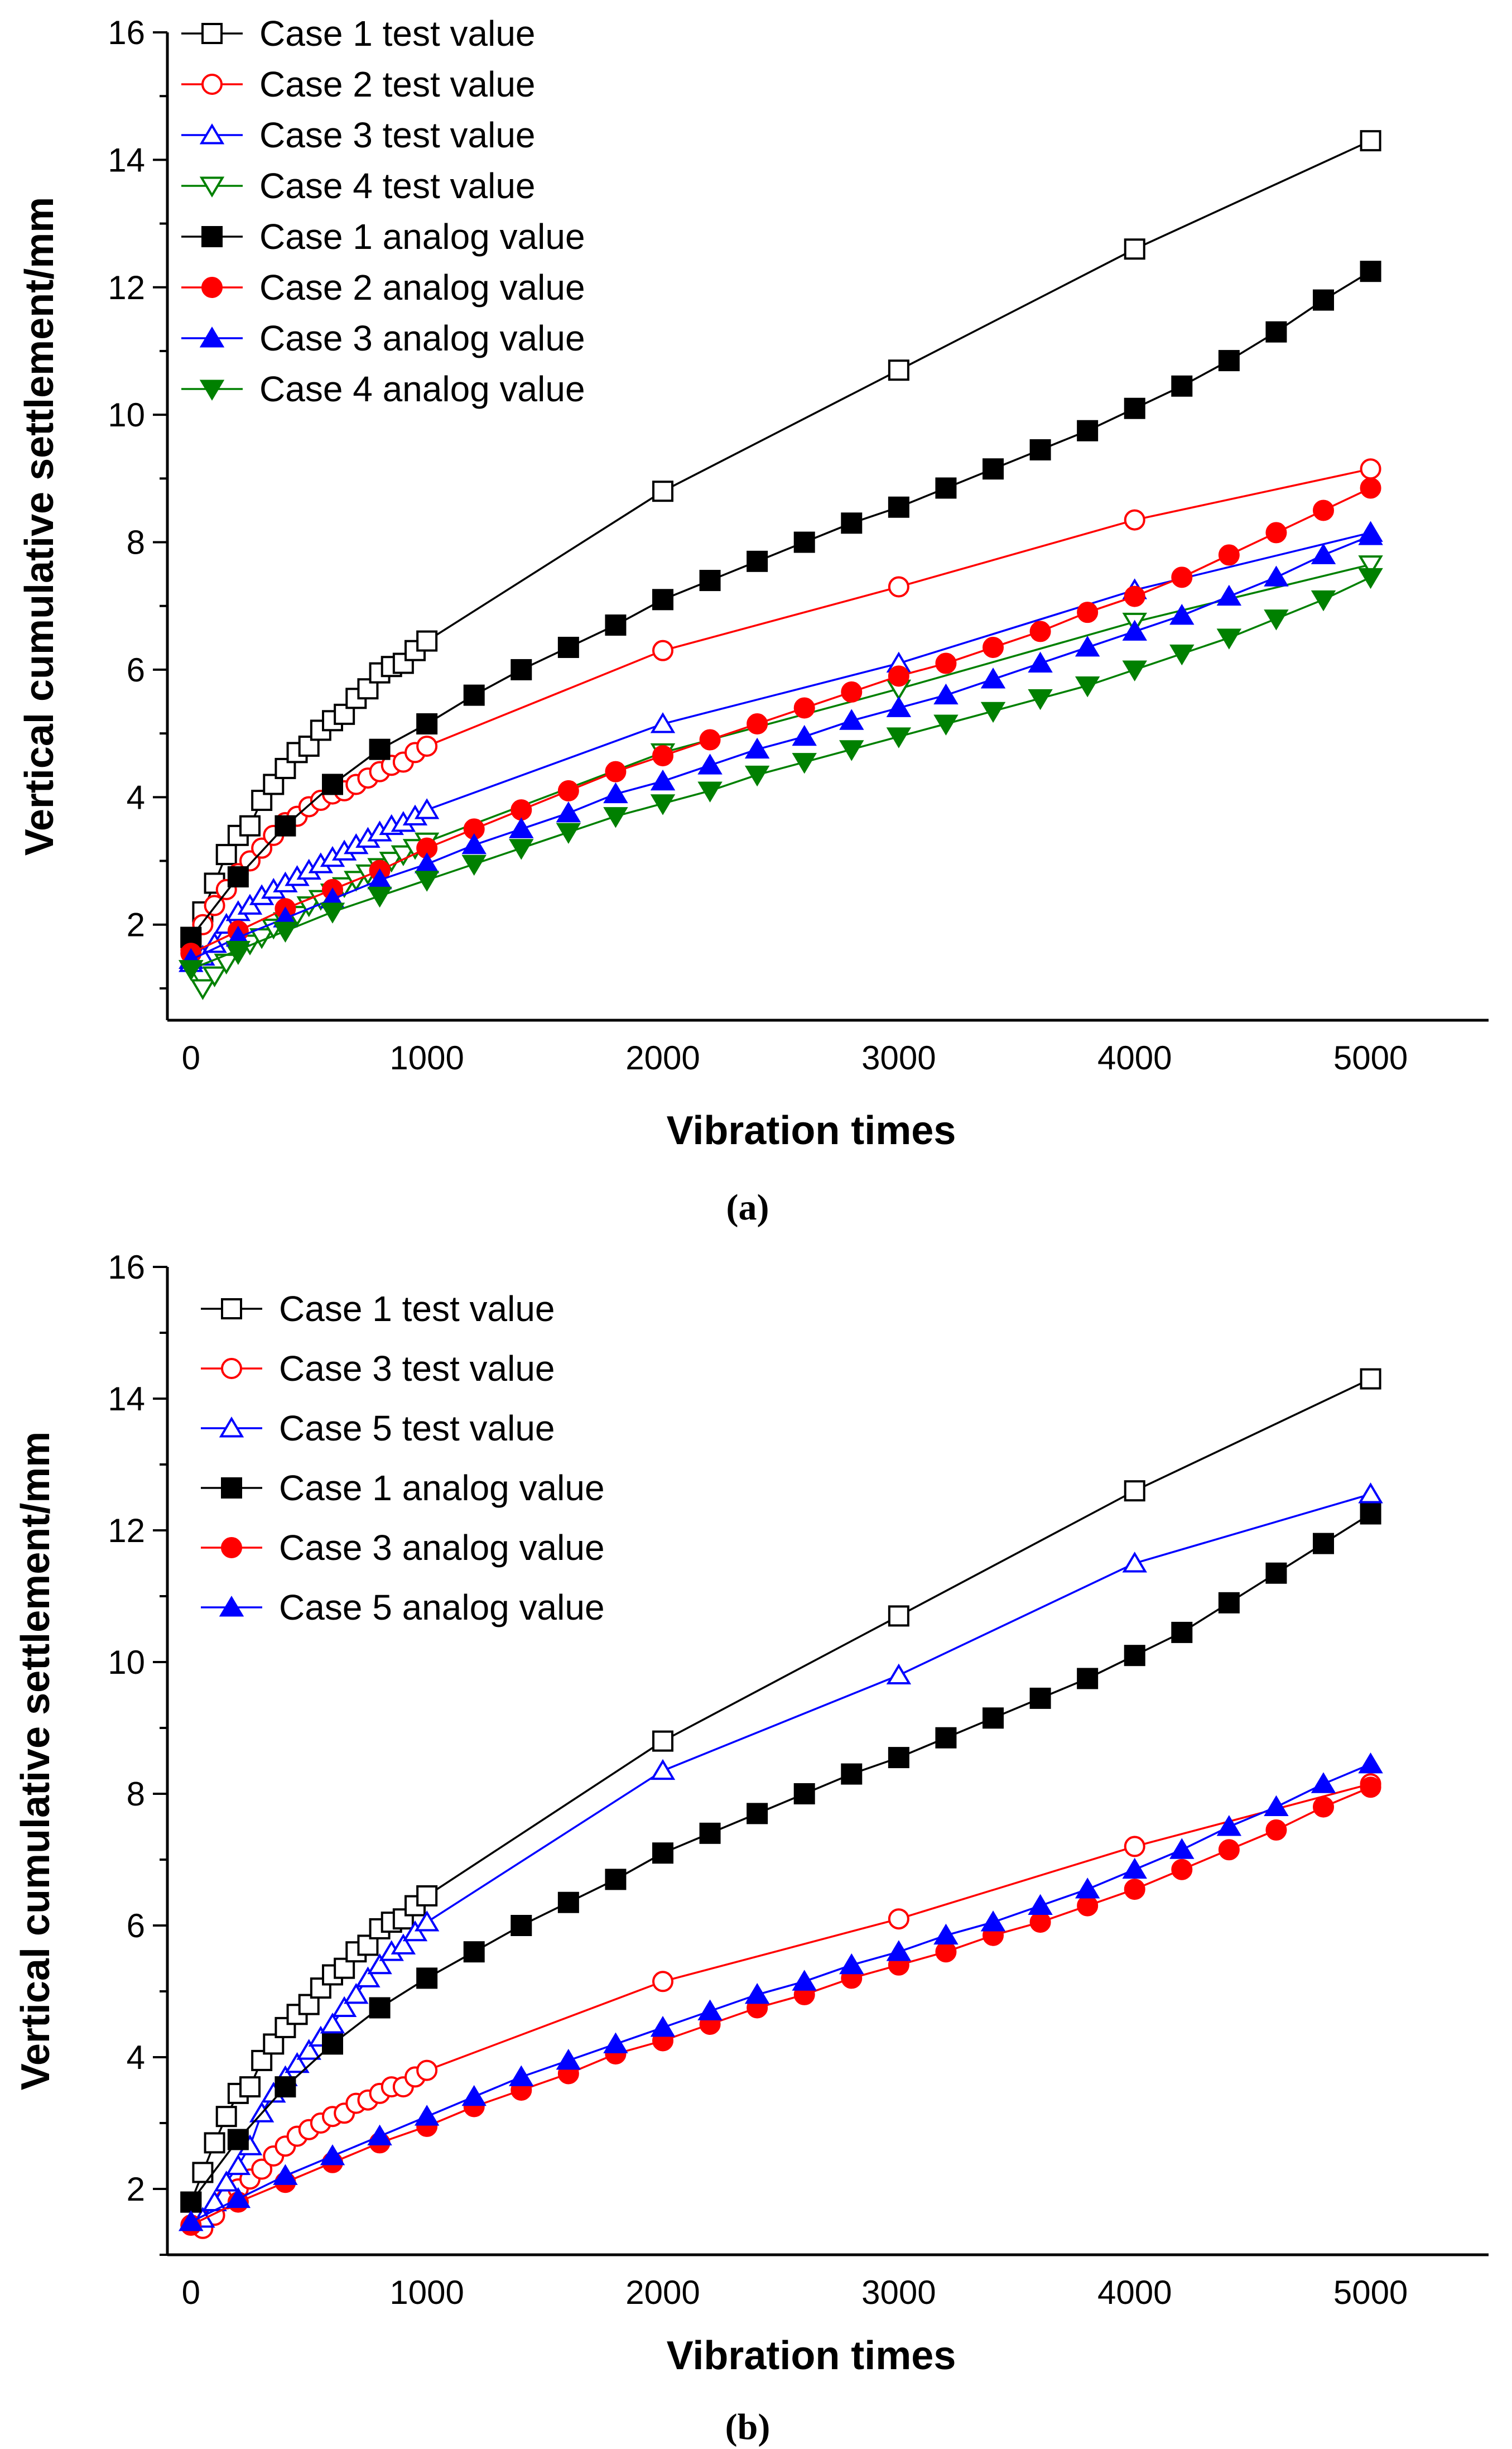 This screenshot has height=2449, width=1512. Describe the element at coordinates (126, 1399) in the screenshot. I see `y-tick-label: 14` at that location.